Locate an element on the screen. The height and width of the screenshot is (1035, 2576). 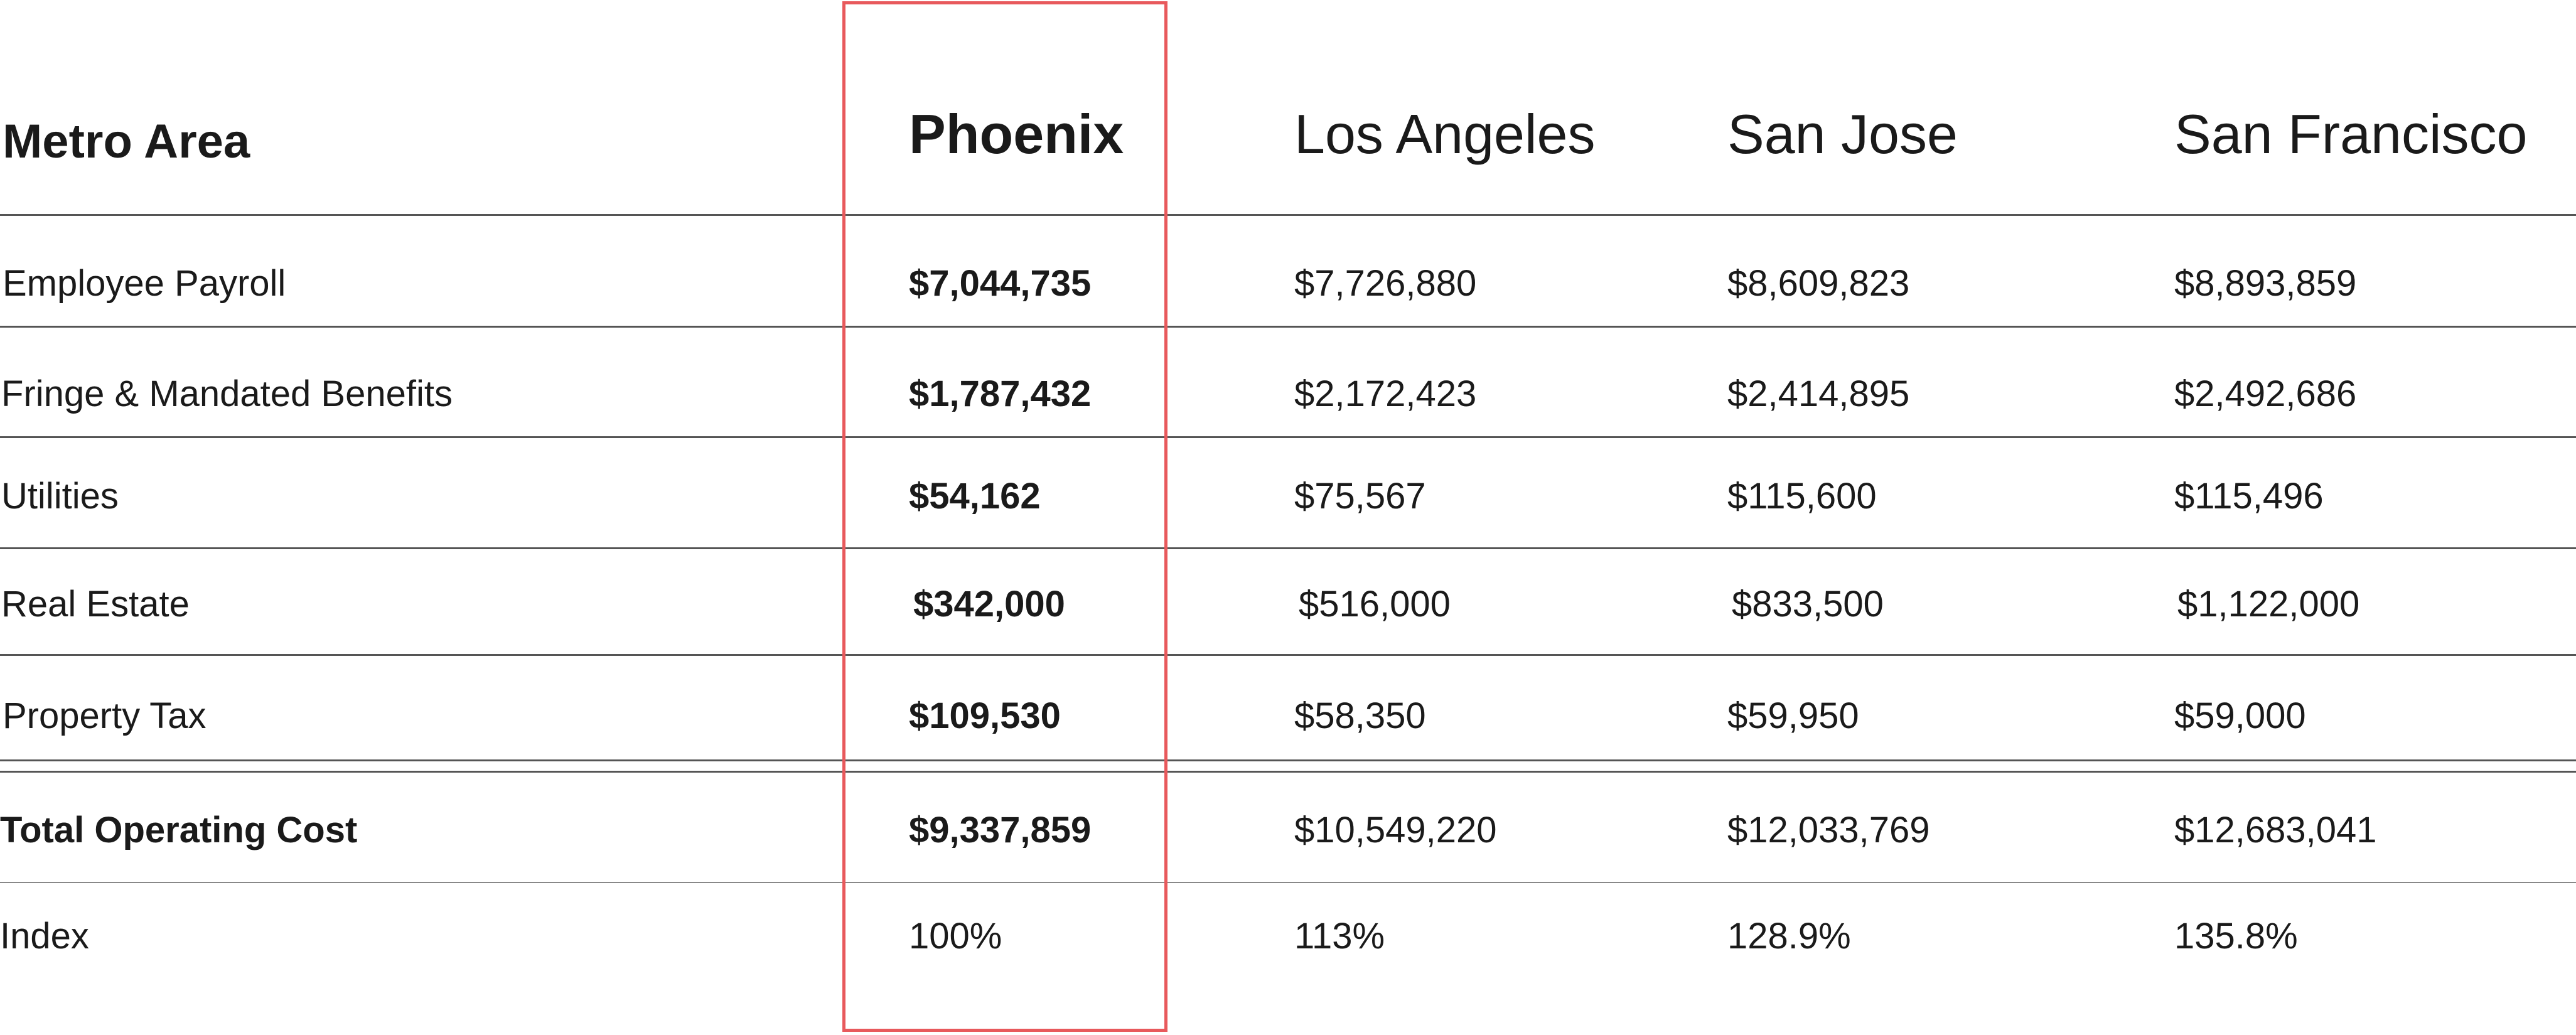
cell-san-jose: $12,033,769 is located at coordinates (1828, 830).